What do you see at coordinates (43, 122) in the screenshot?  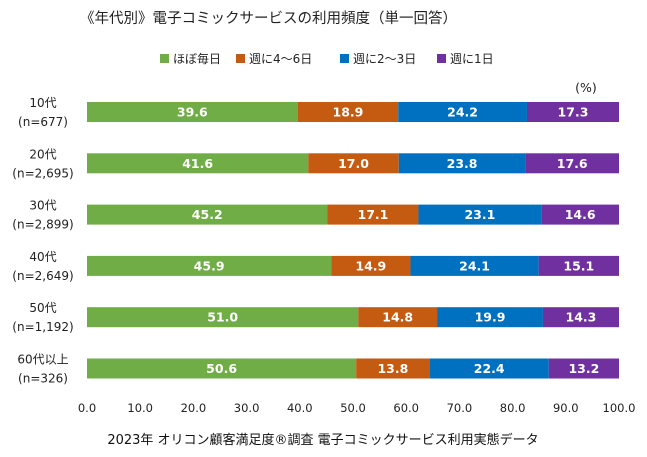 I see `category-sample-size-1: (n=677)` at bounding box center [43, 122].